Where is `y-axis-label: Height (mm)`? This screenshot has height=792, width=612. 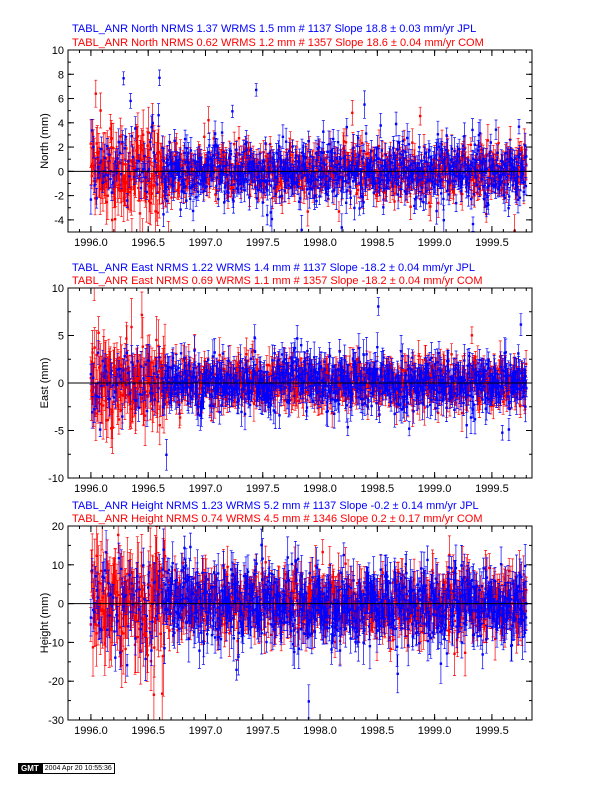 y-axis-label: Height (mm) is located at coordinates (45, 623).